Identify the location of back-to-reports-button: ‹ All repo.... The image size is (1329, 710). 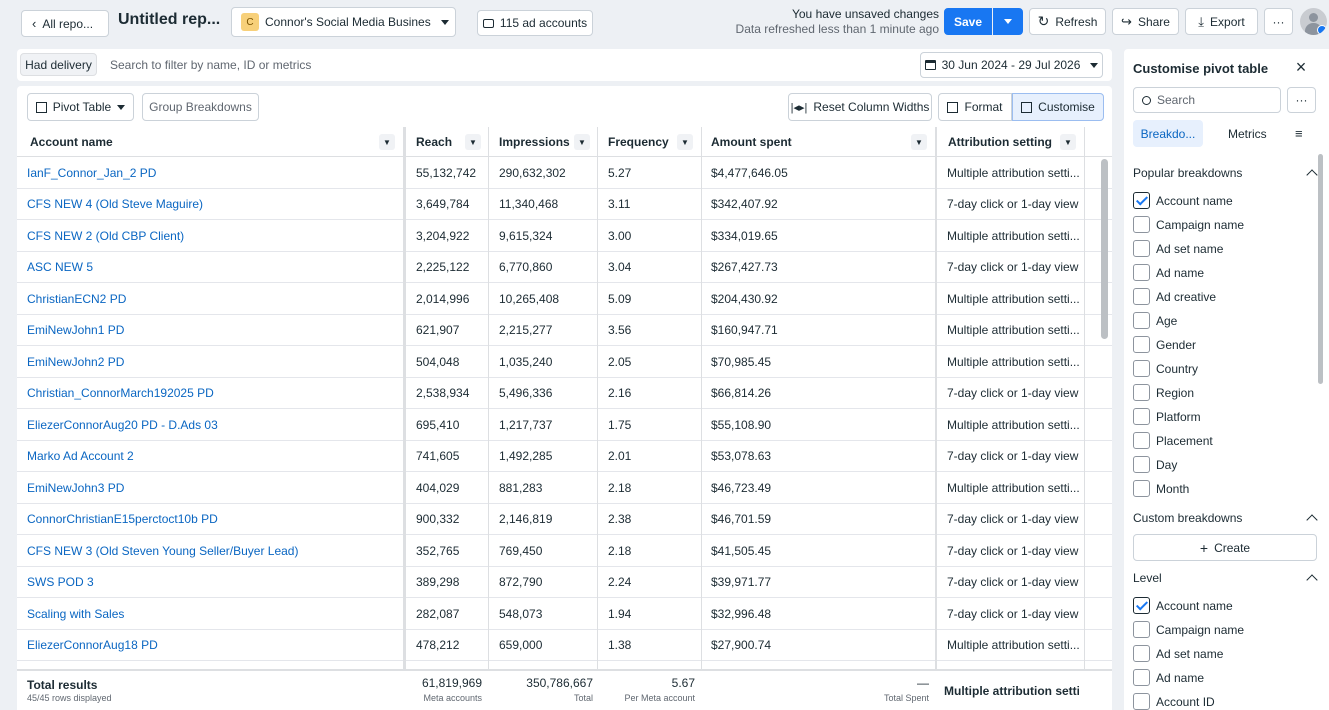
(65, 23).